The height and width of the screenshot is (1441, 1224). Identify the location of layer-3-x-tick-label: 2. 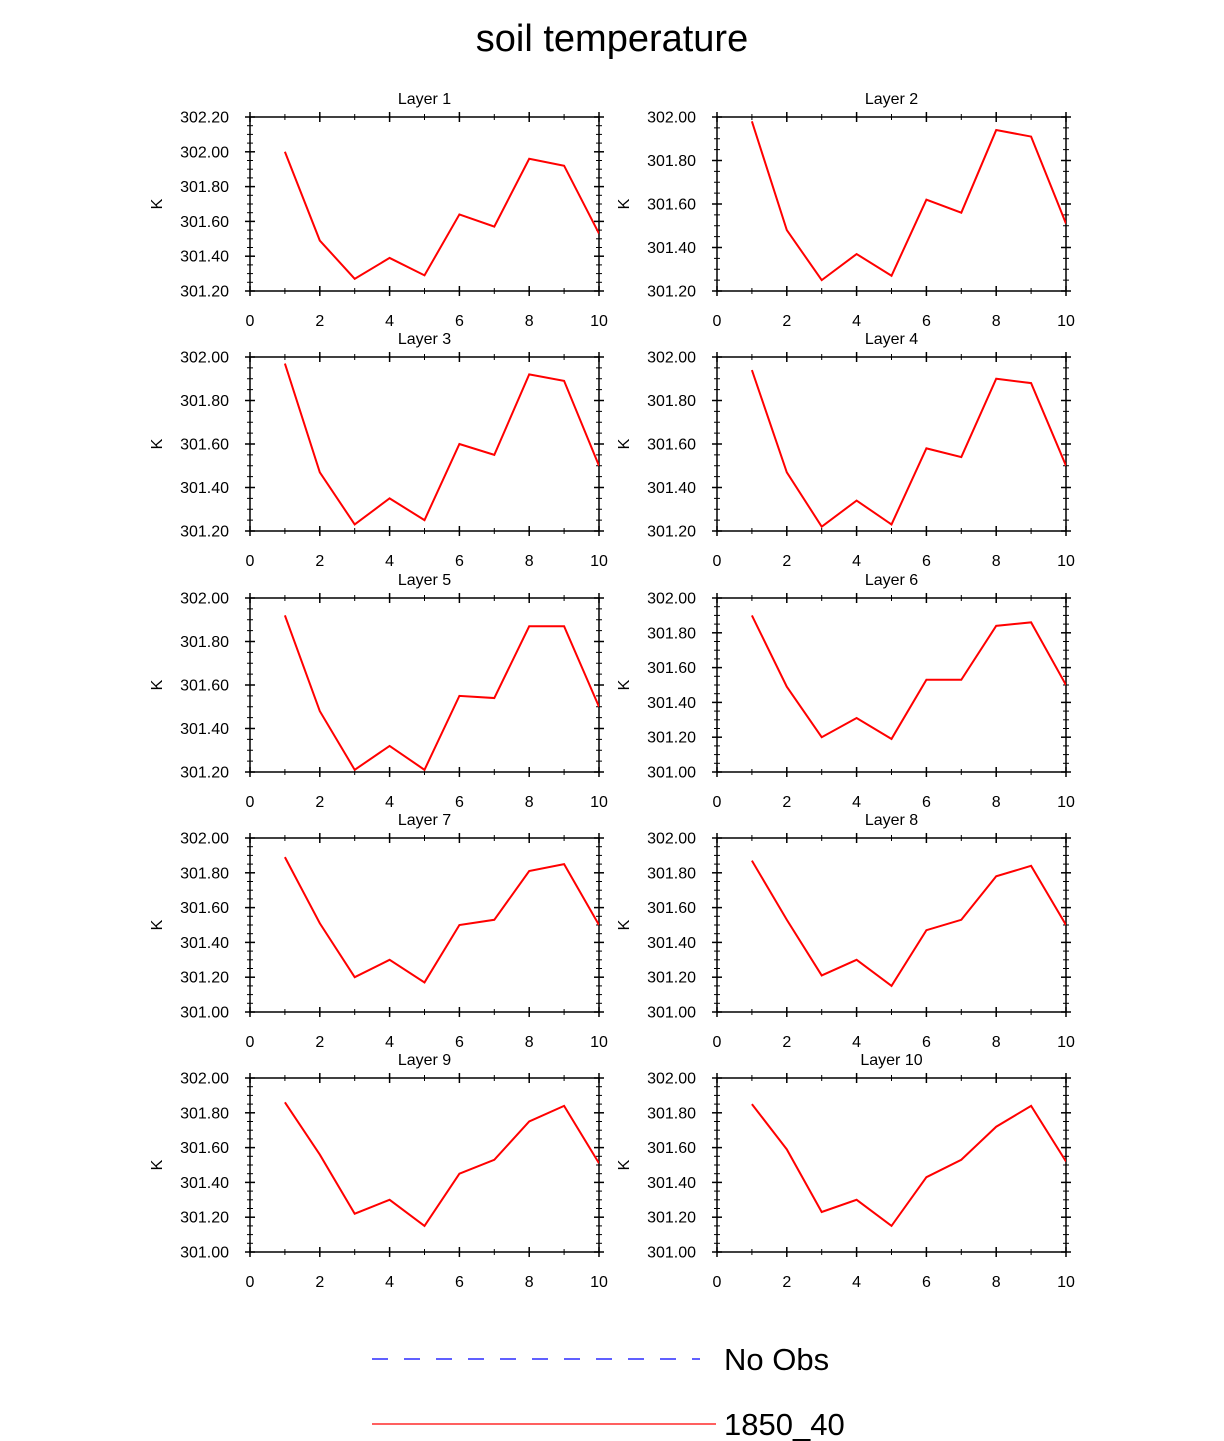
(319, 561).